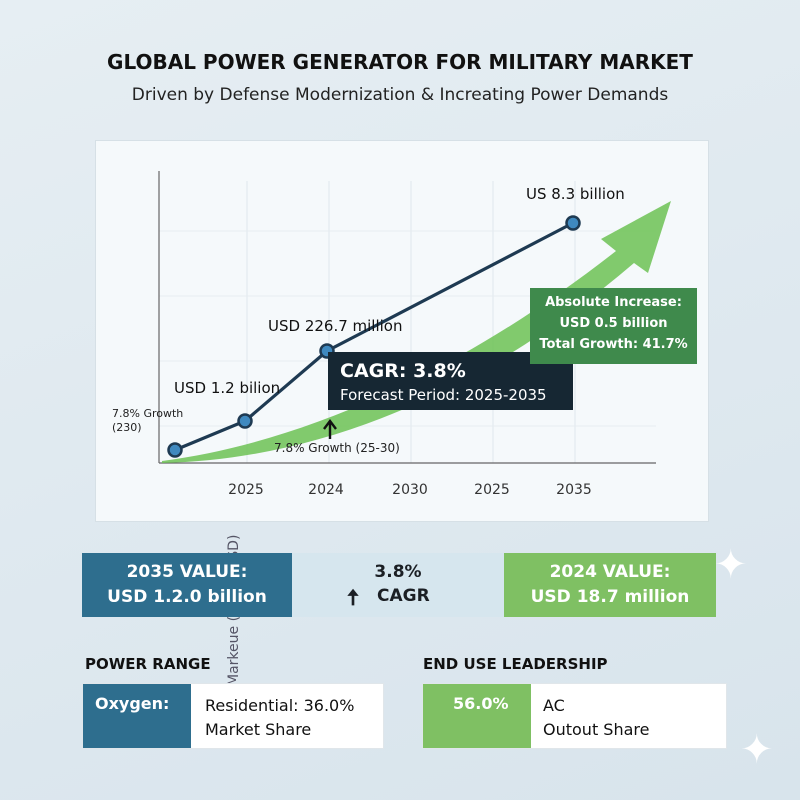 The width and height of the screenshot is (800, 800). Describe the element at coordinates (574, 490) in the screenshot. I see `x-tick-5: 2035` at that location.